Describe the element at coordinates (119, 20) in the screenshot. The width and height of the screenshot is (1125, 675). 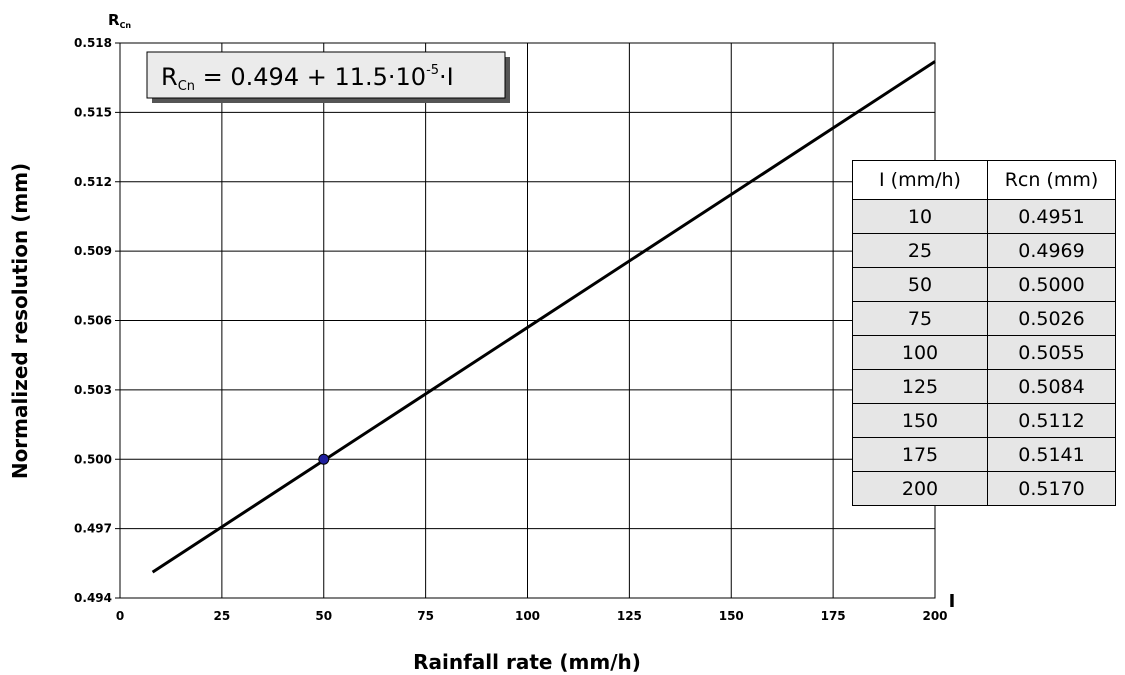
I see `y-axis-corner-label: RCn` at that location.